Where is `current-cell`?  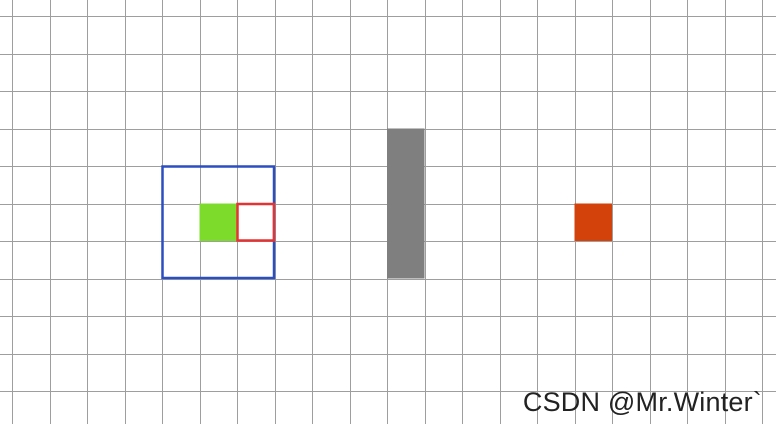
current-cell is located at coordinates (218, 222).